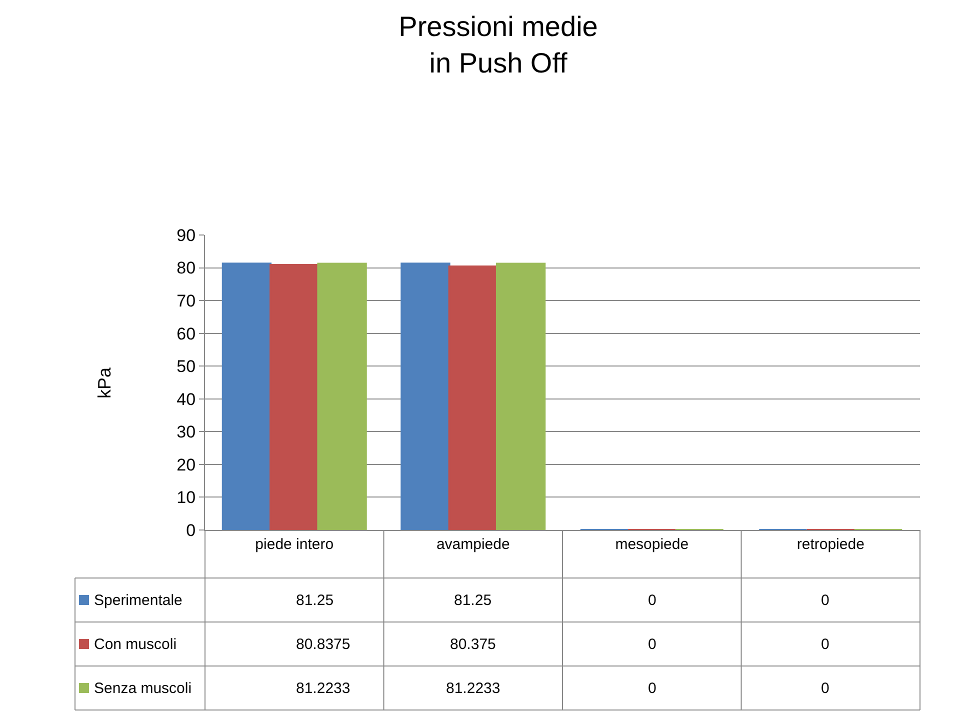 The height and width of the screenshot is (720, 977). What do you see at coordinates (294, 544) in the screenshot?
I see `x-tick-label: piede intero` at bounding box center [294, 544].